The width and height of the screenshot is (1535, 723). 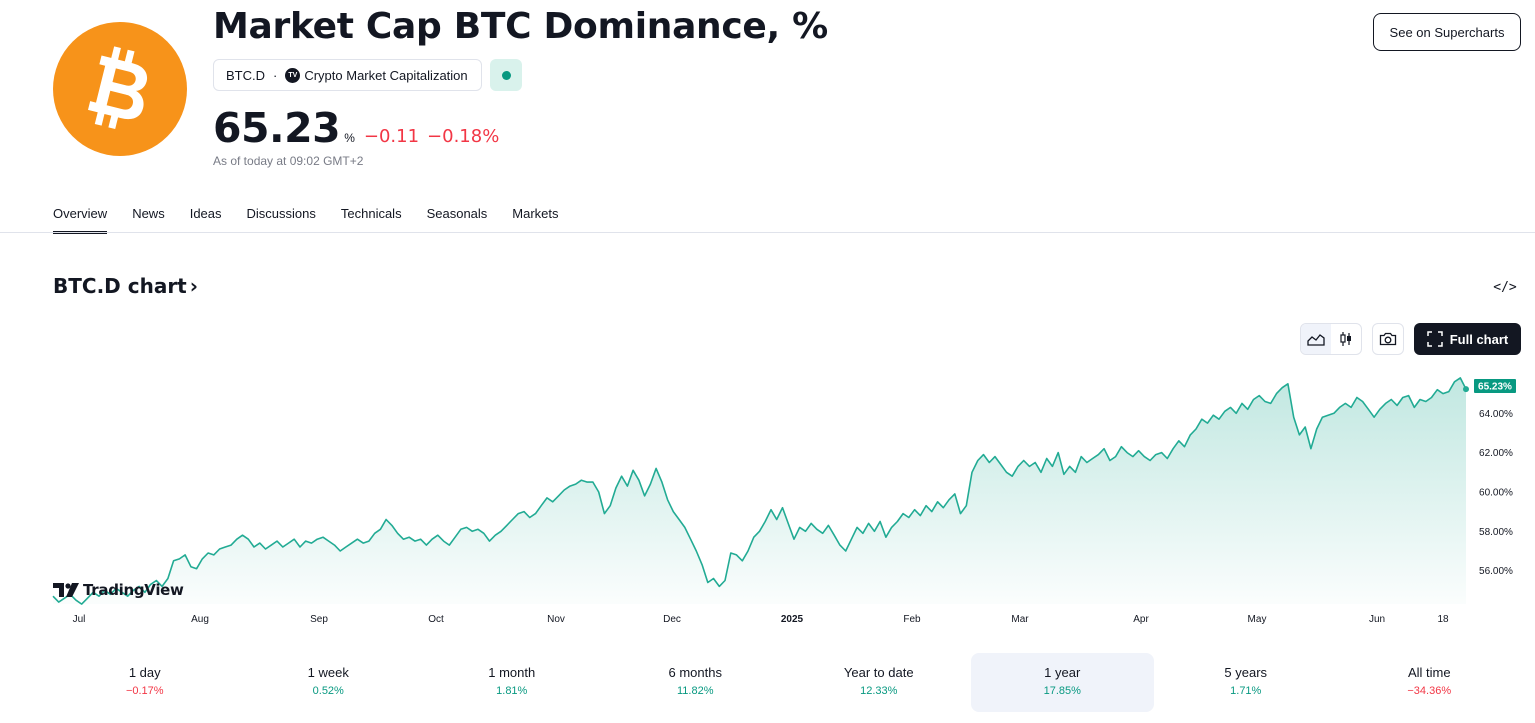 What do you see at coordinates (66, 590) in the screenshot?
I see `tradingview-logo-icon` at bounding box center [66, 590].